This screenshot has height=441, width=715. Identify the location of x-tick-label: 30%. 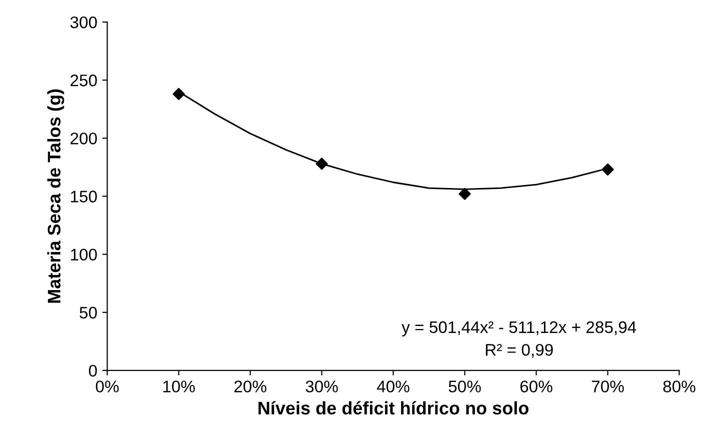
(322, 386).